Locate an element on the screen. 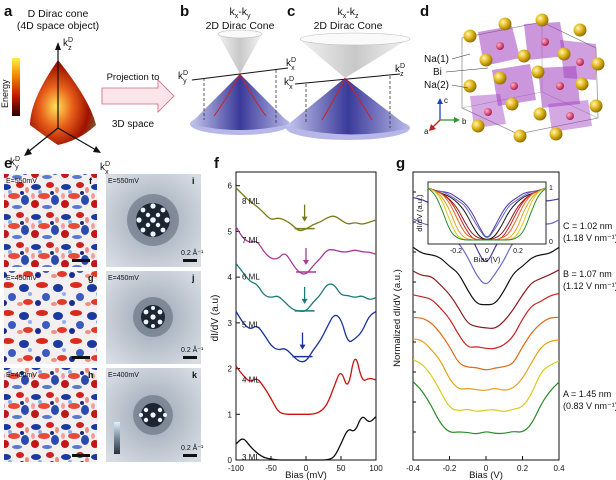 The image size is (616, 480). series-line-8ml is located at coordinates (306, 209).